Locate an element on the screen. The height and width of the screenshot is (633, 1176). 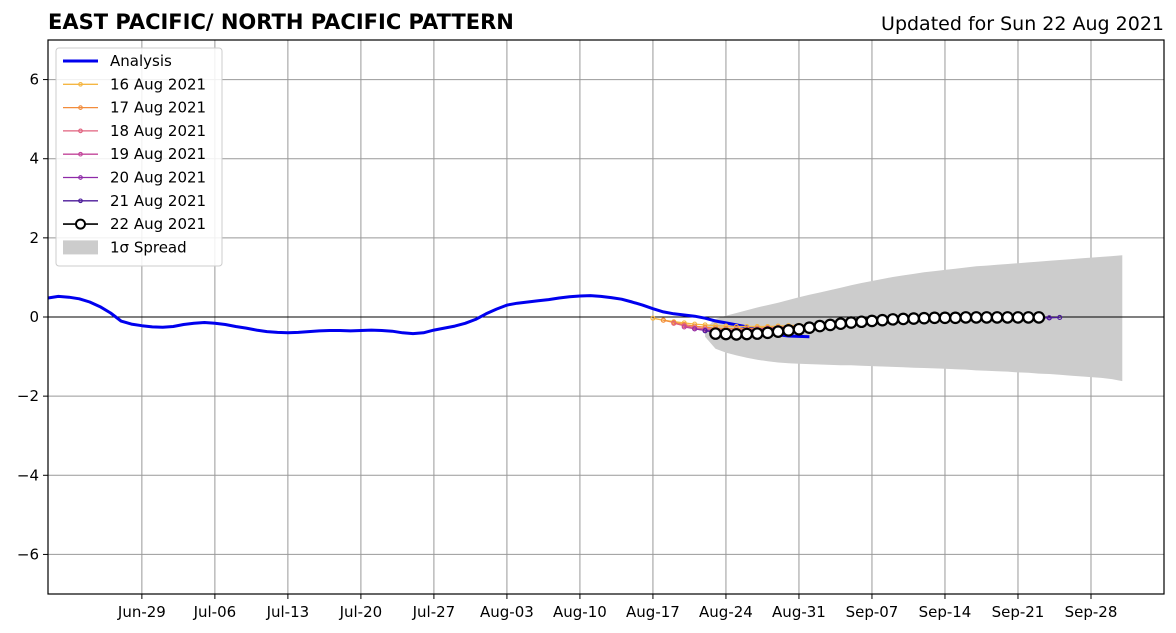
legend-label: 16 Aug 2021 is located at coordinates (158, 84).